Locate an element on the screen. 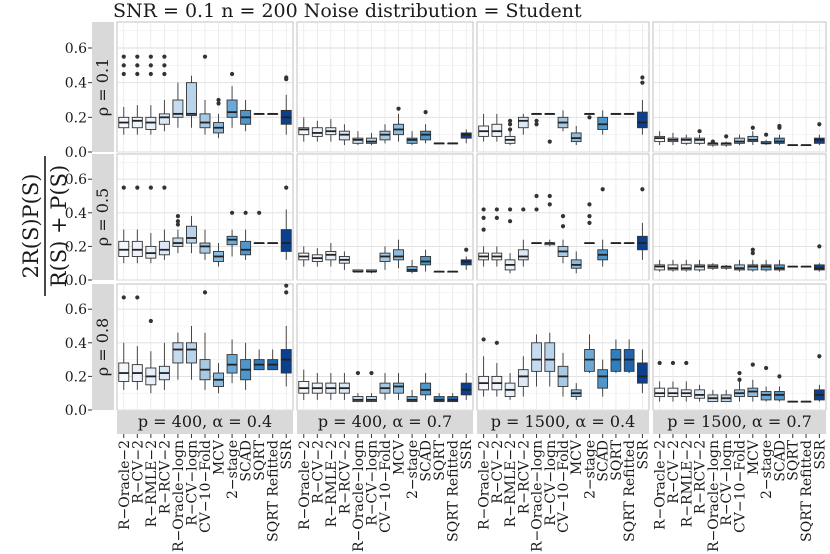  panel-r2-c2 is located at coordinates (385, 217).